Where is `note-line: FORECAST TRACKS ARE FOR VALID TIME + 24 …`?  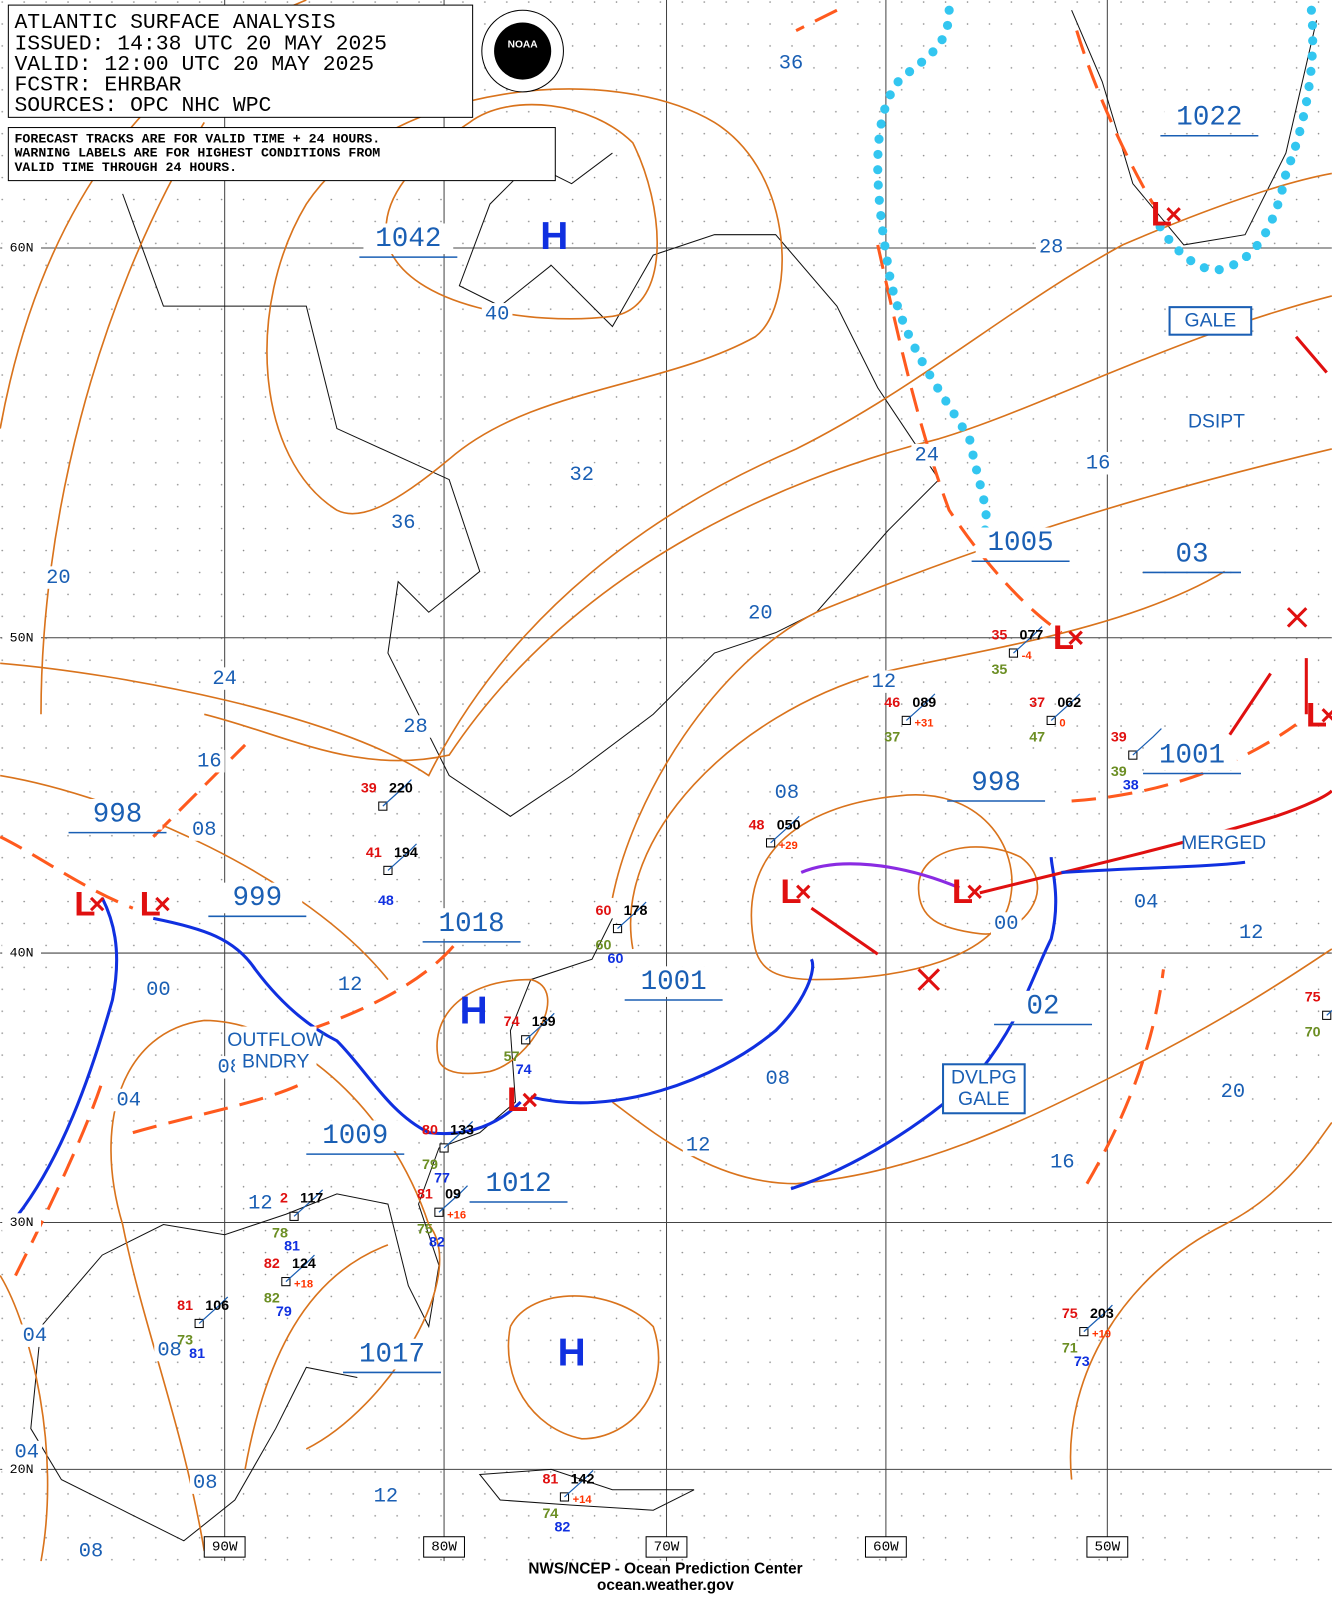 note-line: FORECAST TRACKS ARE FOR VALID TIME + 24 … is located at coordinates (197, 138).